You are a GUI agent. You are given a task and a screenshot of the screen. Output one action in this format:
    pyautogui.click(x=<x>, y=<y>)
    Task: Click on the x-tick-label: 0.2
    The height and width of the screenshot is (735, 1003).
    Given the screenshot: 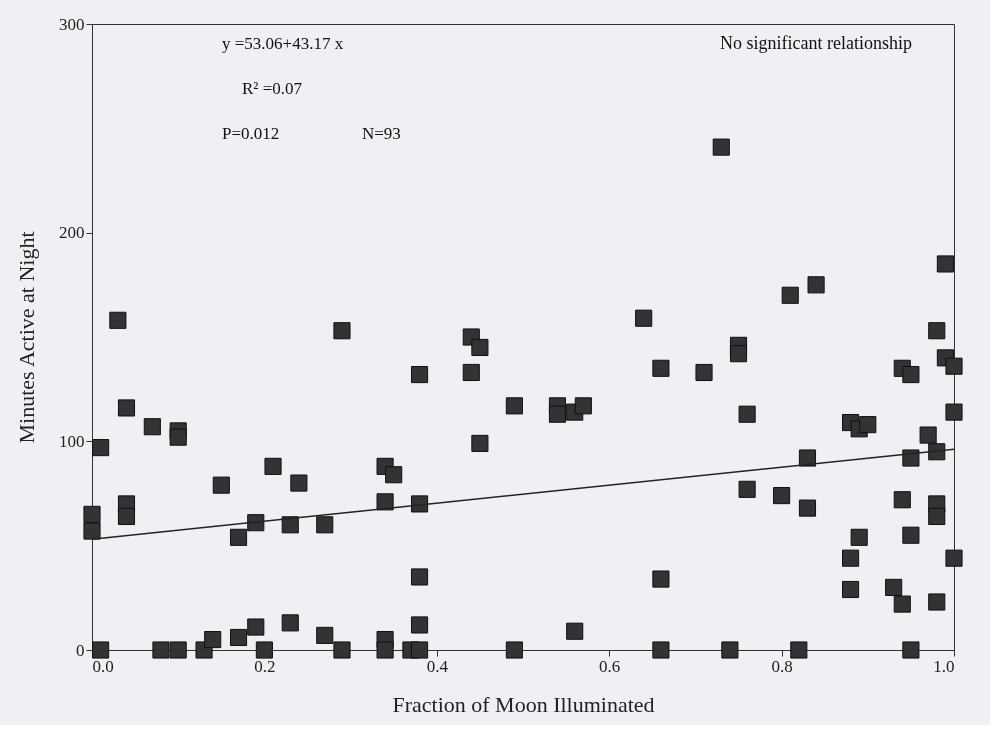 What is the action you would take?
    pyautogui.click(x=265, y=666)
    